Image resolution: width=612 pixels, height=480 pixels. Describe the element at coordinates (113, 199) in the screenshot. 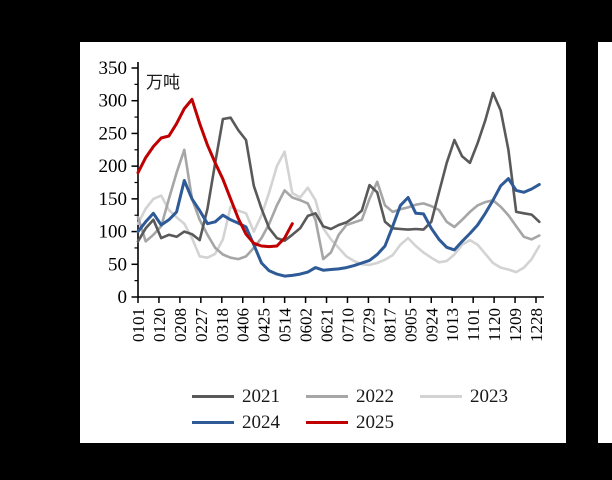

I see `y-axis-tick-label: 150` at that location.